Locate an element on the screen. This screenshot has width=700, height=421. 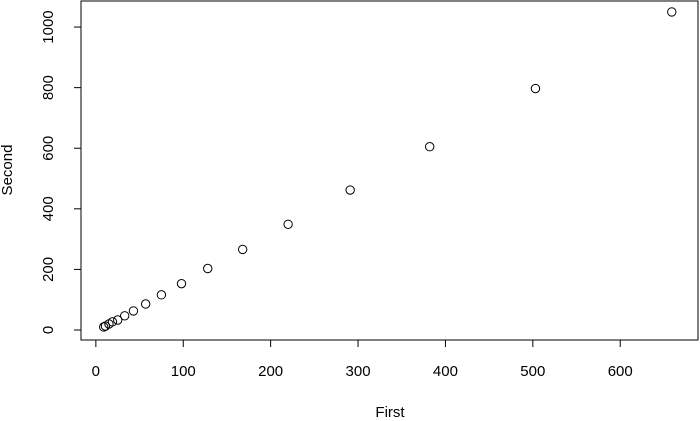
y-tick-label: 600 is located at coordinates (48, 148).